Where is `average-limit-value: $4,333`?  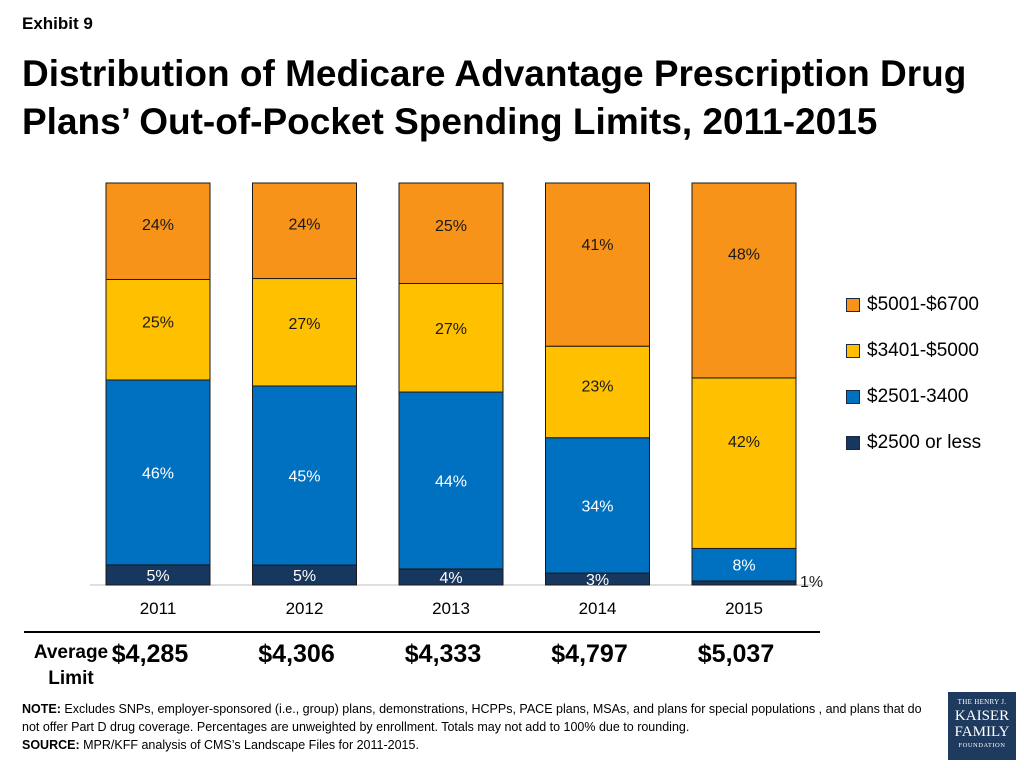
average-limit-value: $4,333 is located at coordinates (443, 654).